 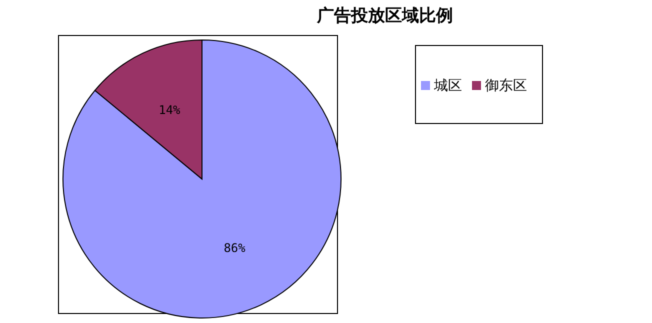 What do you see at coordinates (506, 86) in the screenshot?
I see `legend-label: 御东区` at bounding box center [506, 86].